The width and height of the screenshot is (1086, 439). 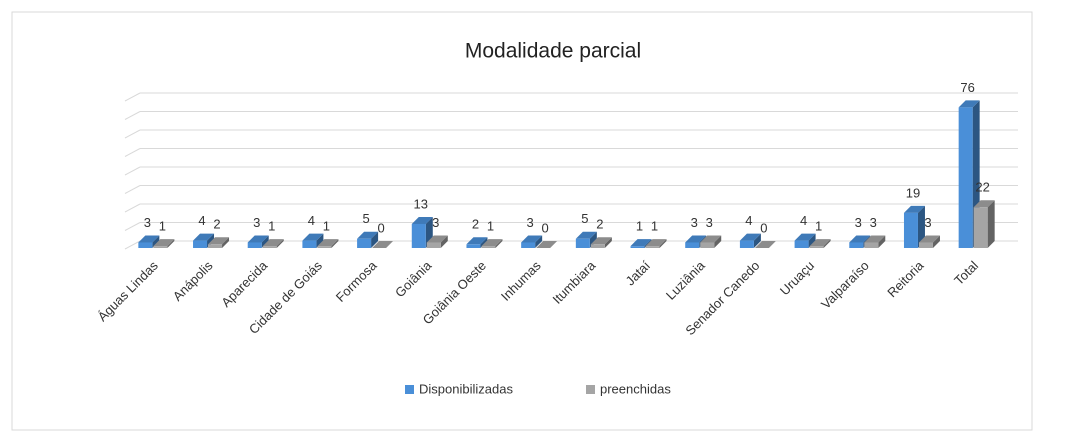 I want to click on data-label: 13, so click(x=421, y=203).